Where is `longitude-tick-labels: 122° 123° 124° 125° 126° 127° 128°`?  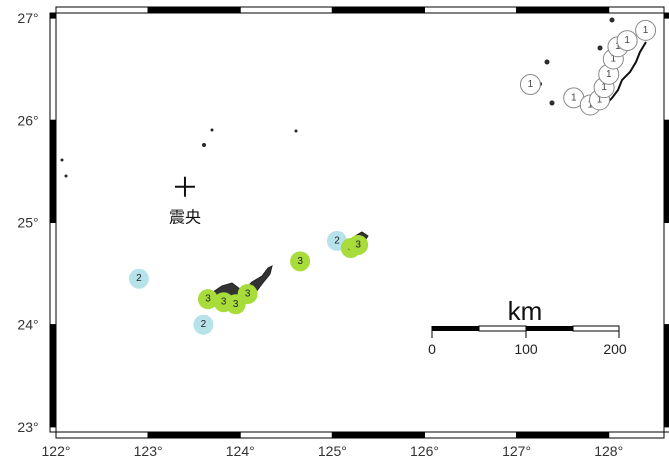 longitude-tick-labels: 122° 123° 124° 125° 126° 127° 128° is located at coordinates (333, 451).